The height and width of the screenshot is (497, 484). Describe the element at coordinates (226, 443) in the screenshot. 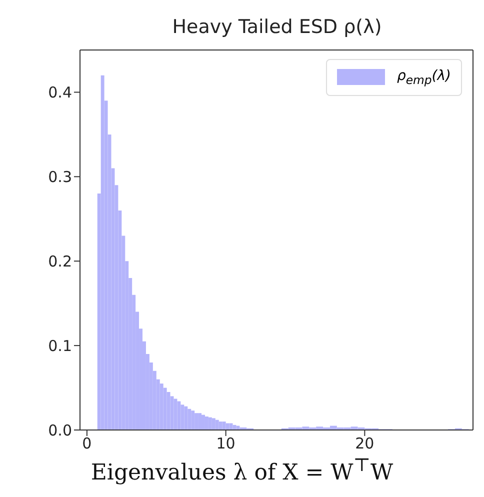

I see `x-tick-label: 10` at that location.